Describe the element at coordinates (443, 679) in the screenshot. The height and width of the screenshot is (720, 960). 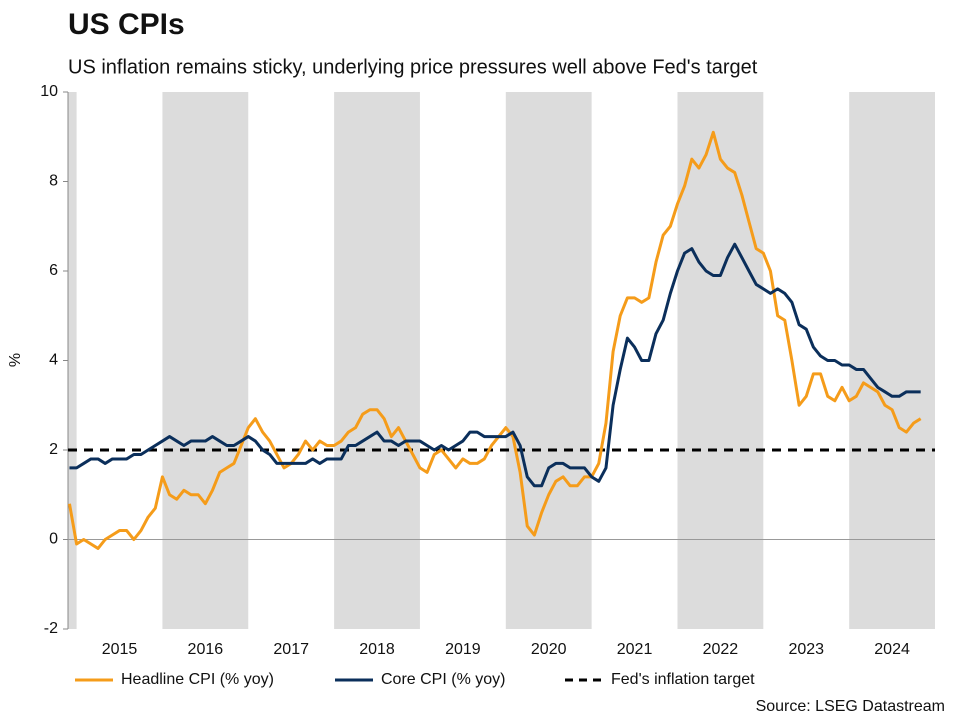
I see `legend-label: Core CPI (% yoy)` at that location.